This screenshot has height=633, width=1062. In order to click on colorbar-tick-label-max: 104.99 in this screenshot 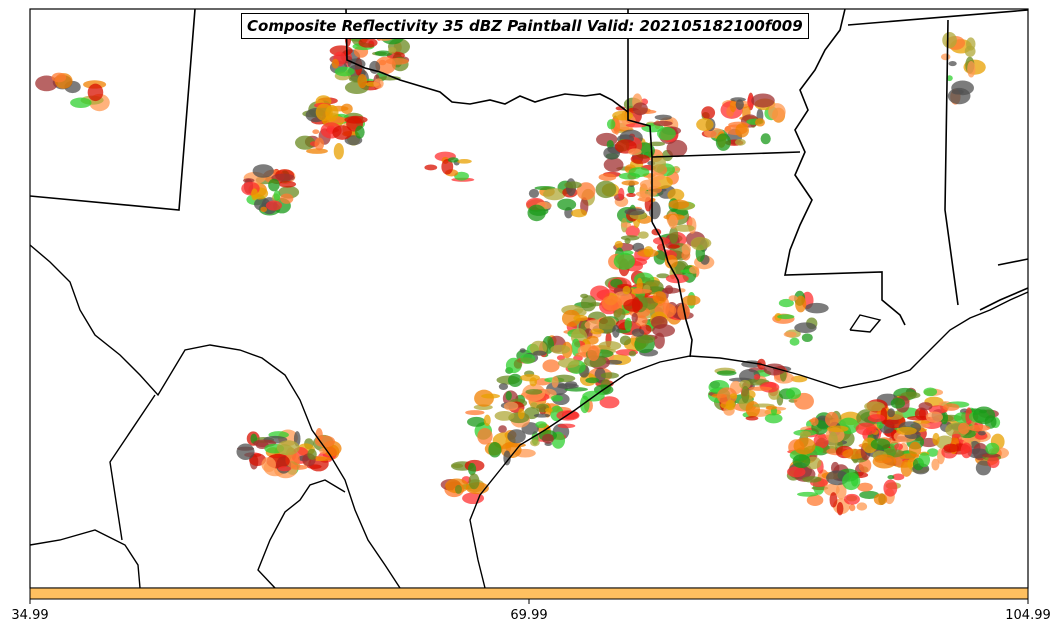, I will do `click(1028, 615)`.